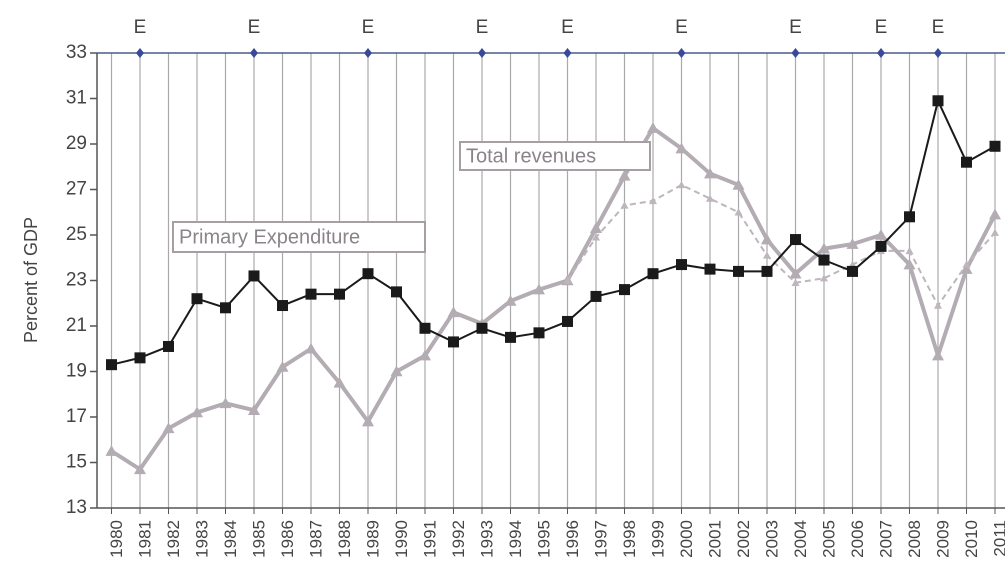 The image size is (1005, 588). I want to click on x-tick-label: 2002, so click(743, 539).